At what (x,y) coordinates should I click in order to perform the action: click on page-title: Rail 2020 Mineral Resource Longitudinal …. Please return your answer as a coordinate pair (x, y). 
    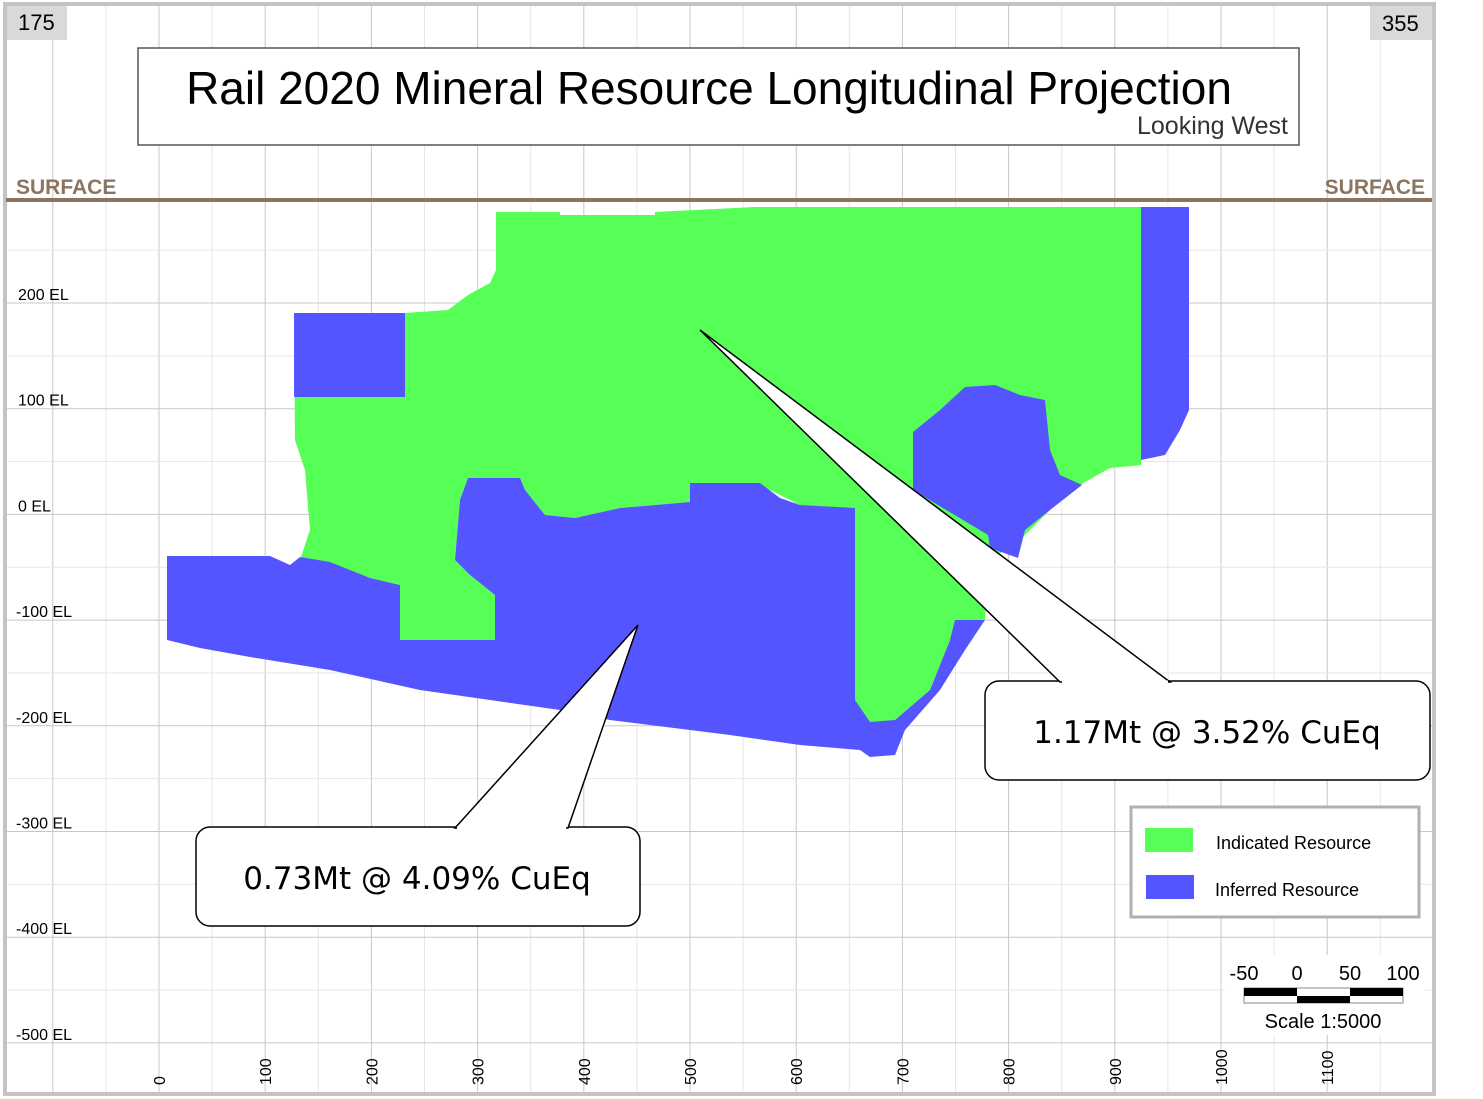
    Looking at the image, I should click on (709, 88).